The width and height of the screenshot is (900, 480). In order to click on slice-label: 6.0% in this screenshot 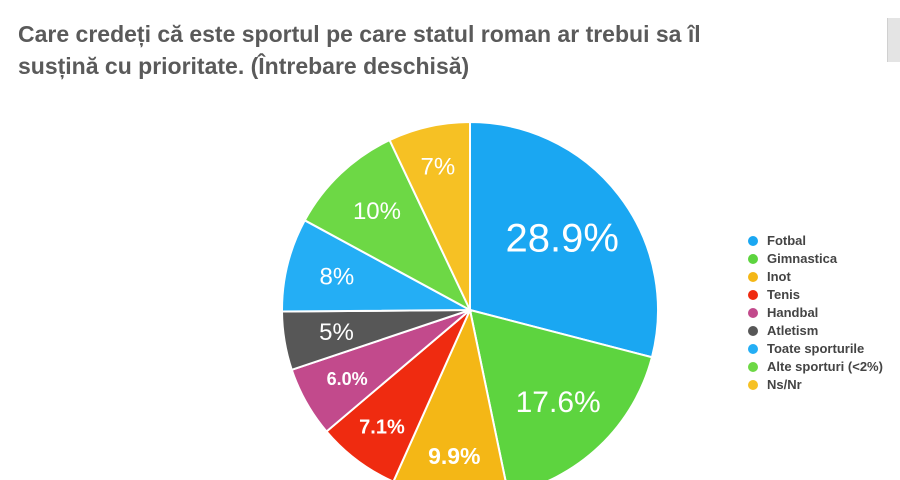, I will do `click(347, 379)`.